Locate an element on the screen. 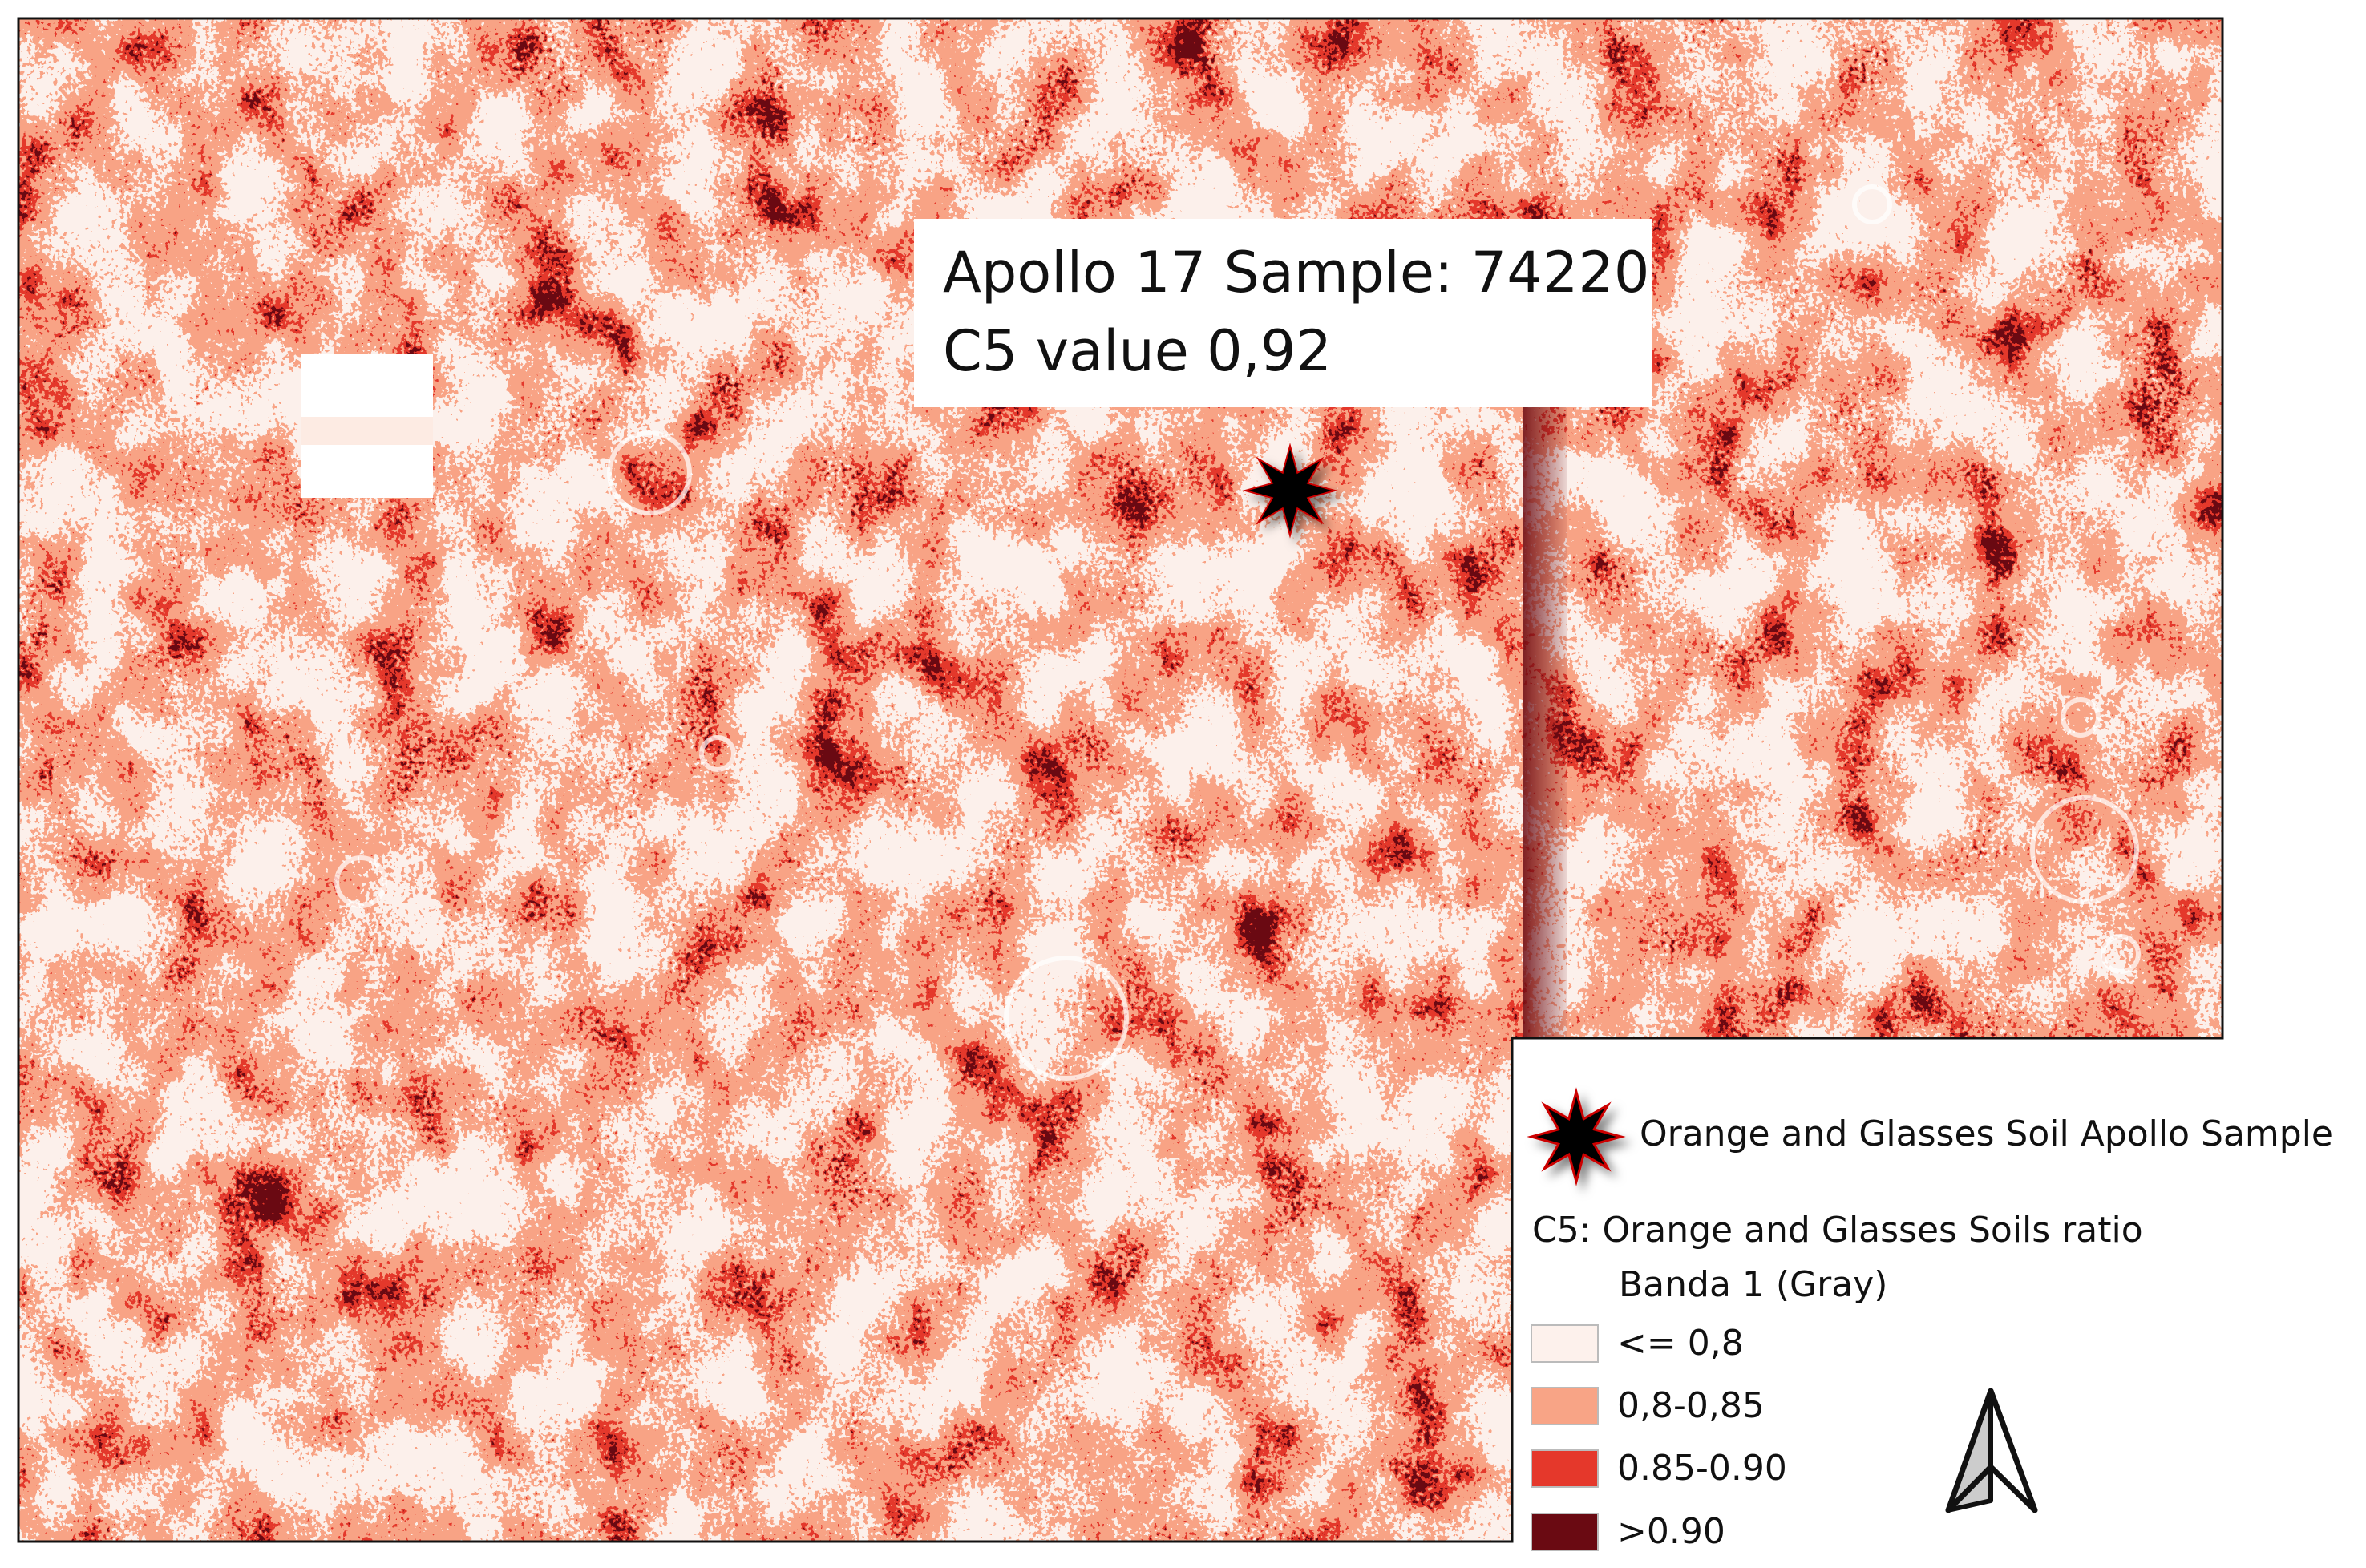 This screenshot has height=1568, width=2366. c5-value-label: C5 value 0,92 is located at coordinates (1137, 351).